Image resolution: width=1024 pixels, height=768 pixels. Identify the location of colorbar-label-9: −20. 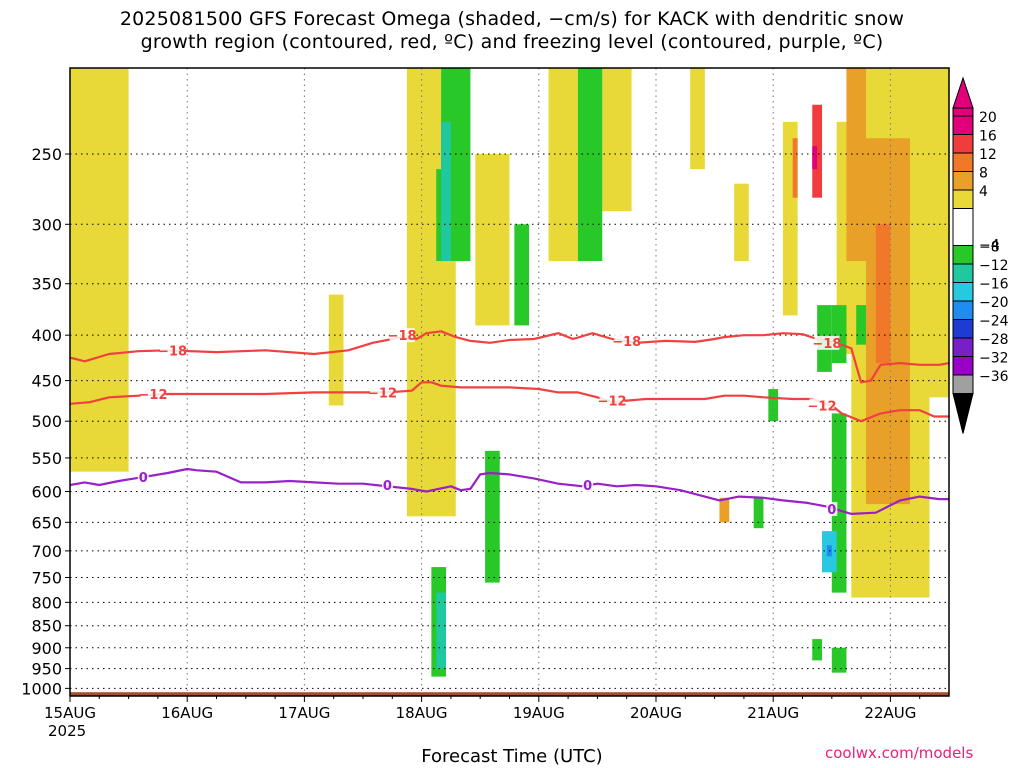
(994, 303).